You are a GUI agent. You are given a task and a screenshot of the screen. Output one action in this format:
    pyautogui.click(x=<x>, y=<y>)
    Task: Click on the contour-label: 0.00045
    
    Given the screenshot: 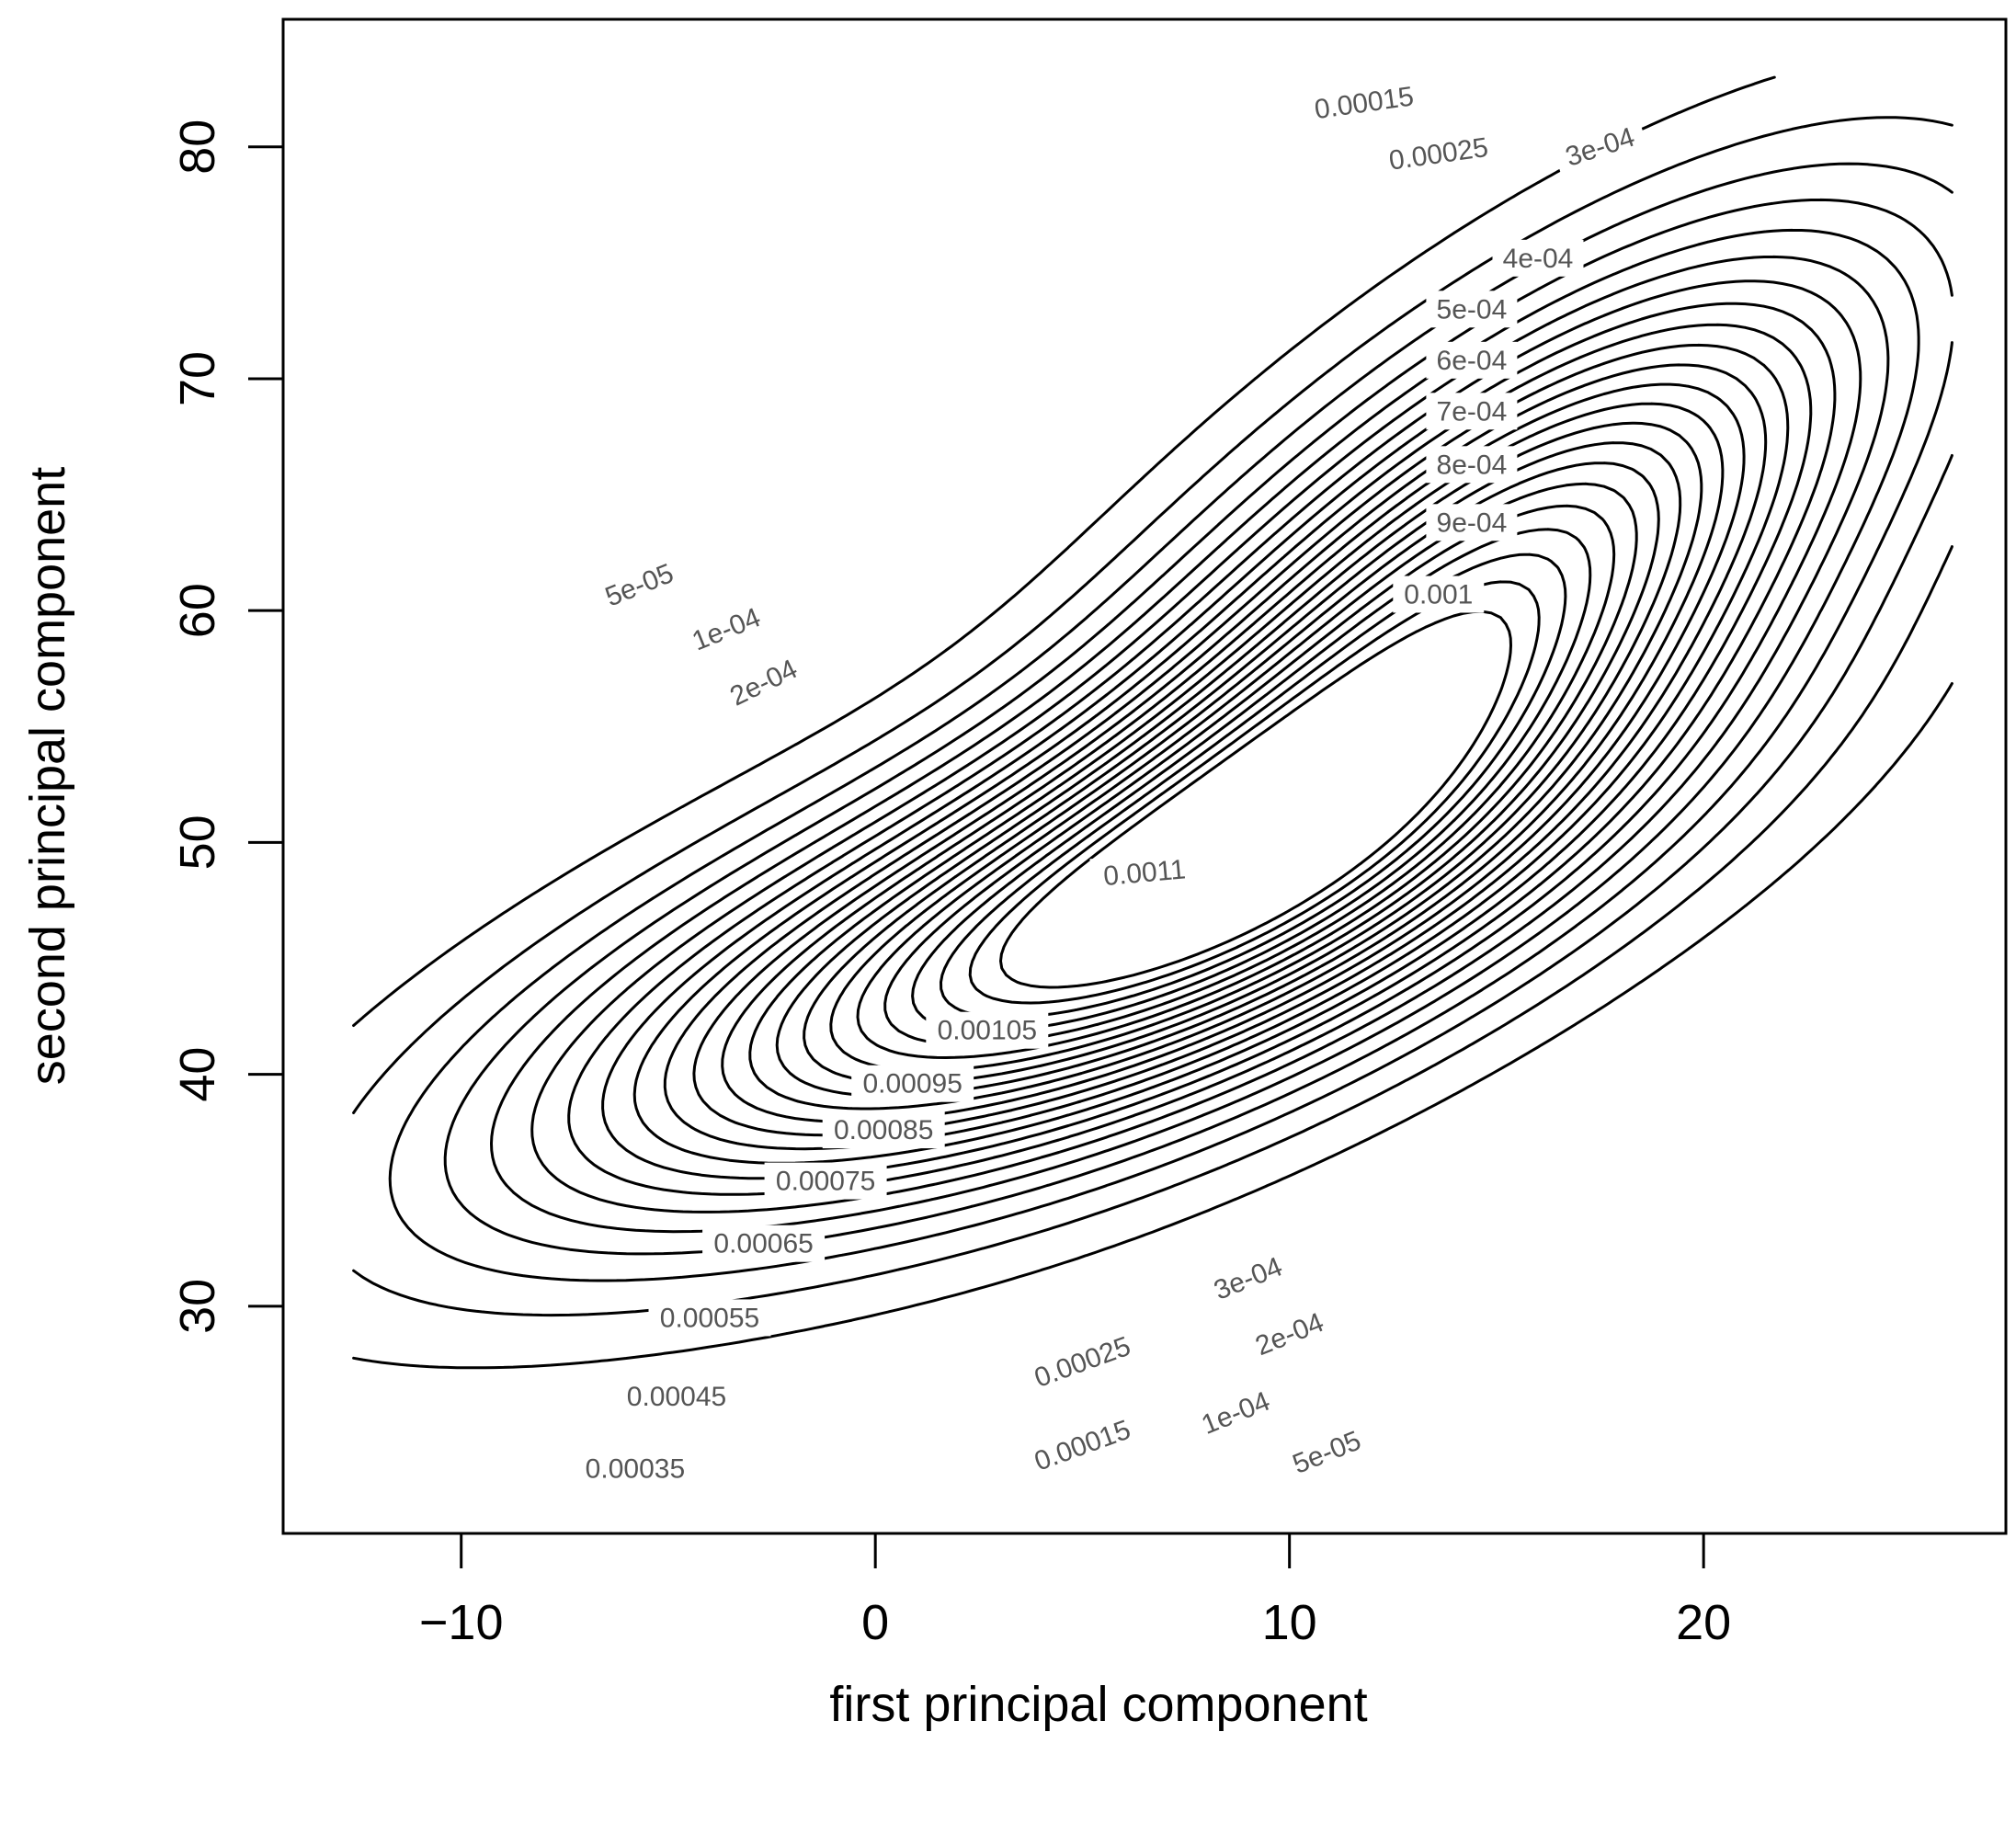 What is the action you would take?
    pyautogui.click(x=676, y=1397)
    